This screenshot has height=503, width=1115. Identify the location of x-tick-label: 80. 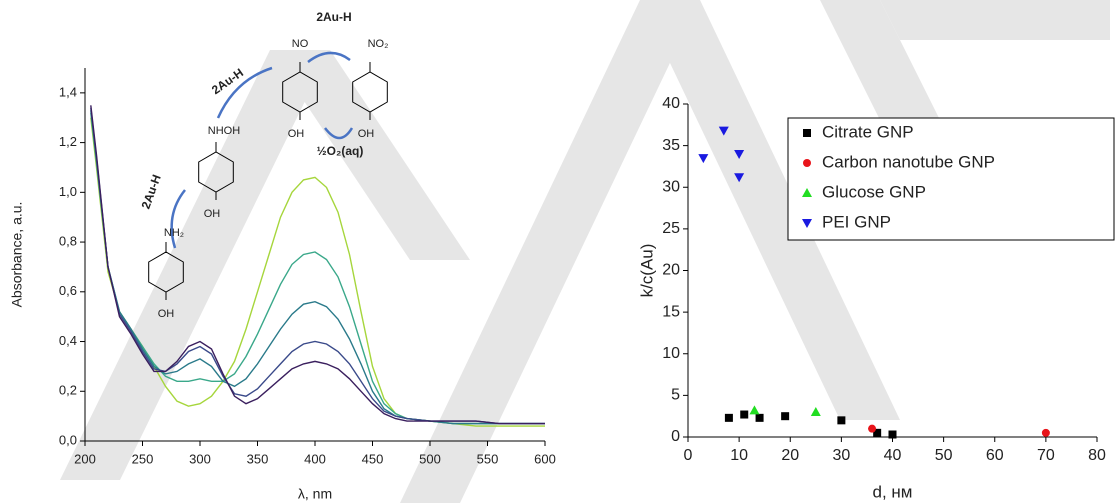
(1097, 455).